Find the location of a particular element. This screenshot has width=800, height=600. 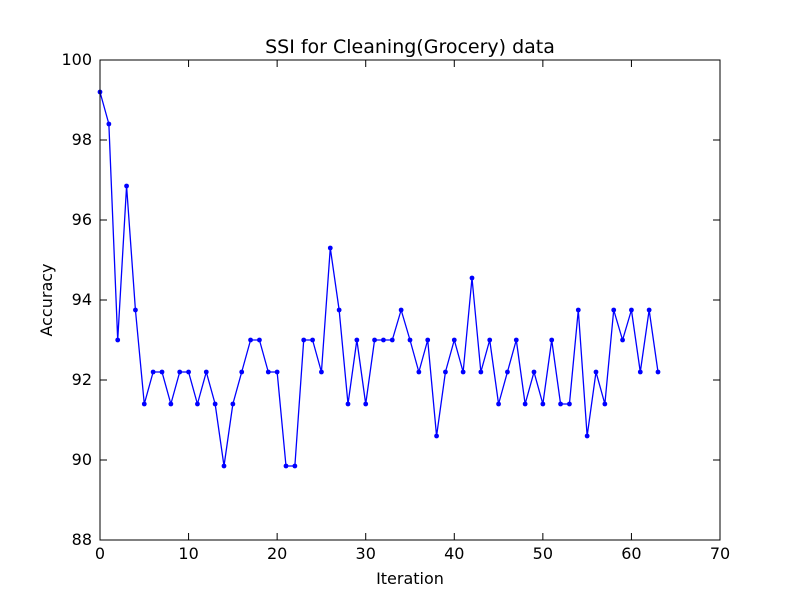

x-tick-label: 10 is located at coordinates (188, 553).